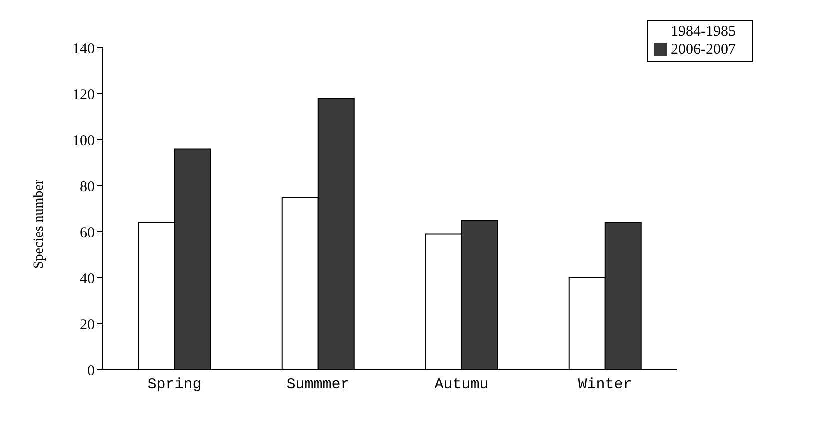 The height and width of the screenshot is (428, 821). Describe the element at coordinates (87, 233) in the screenshot. I see `y-tick-label: 60` at that location.